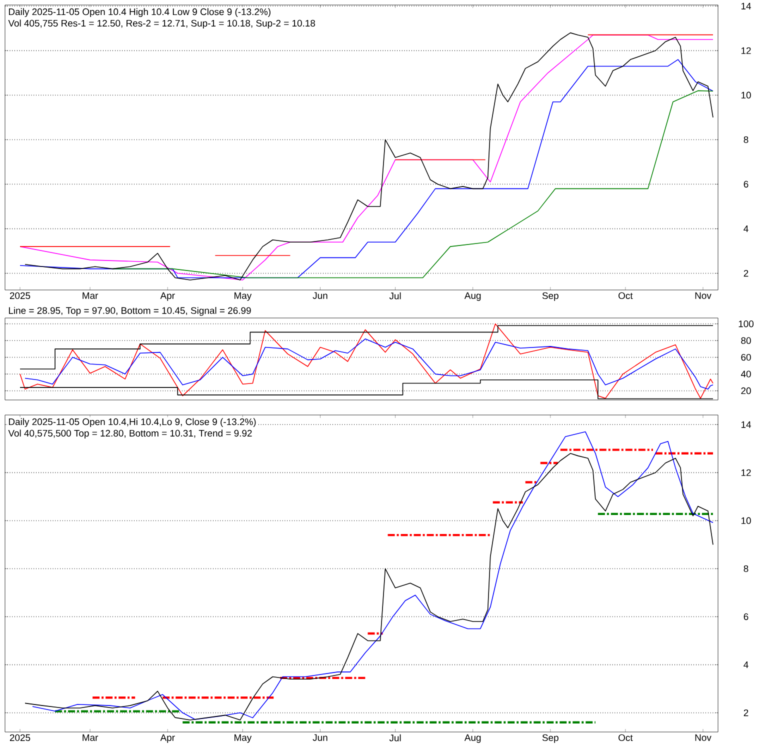  What do you see at coordinates (130, 434) in the screenshot?
I see `text: Vol 40,575,500 Top = 12.80, Bottom = 10.31, Trend = 9.92` at bounding box center [130, 434].